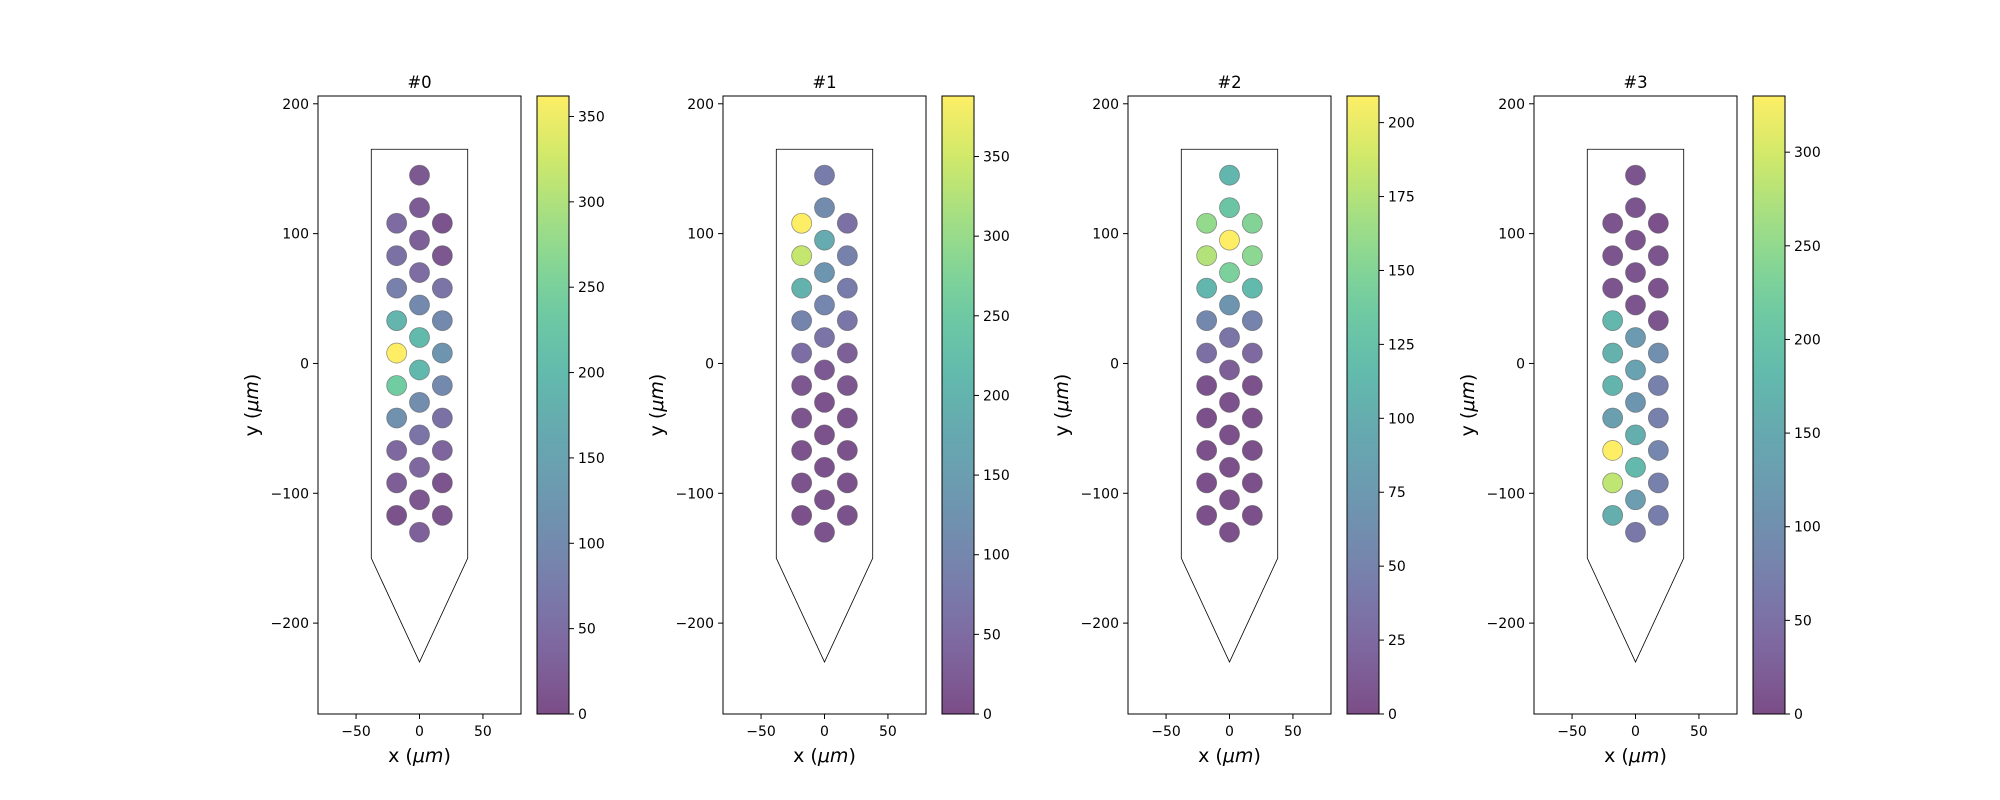 The image size is (2000, 800). Describe the element at coordinates (1769, 405) in the screenshot. I see `colorbar-gradient` at that location.